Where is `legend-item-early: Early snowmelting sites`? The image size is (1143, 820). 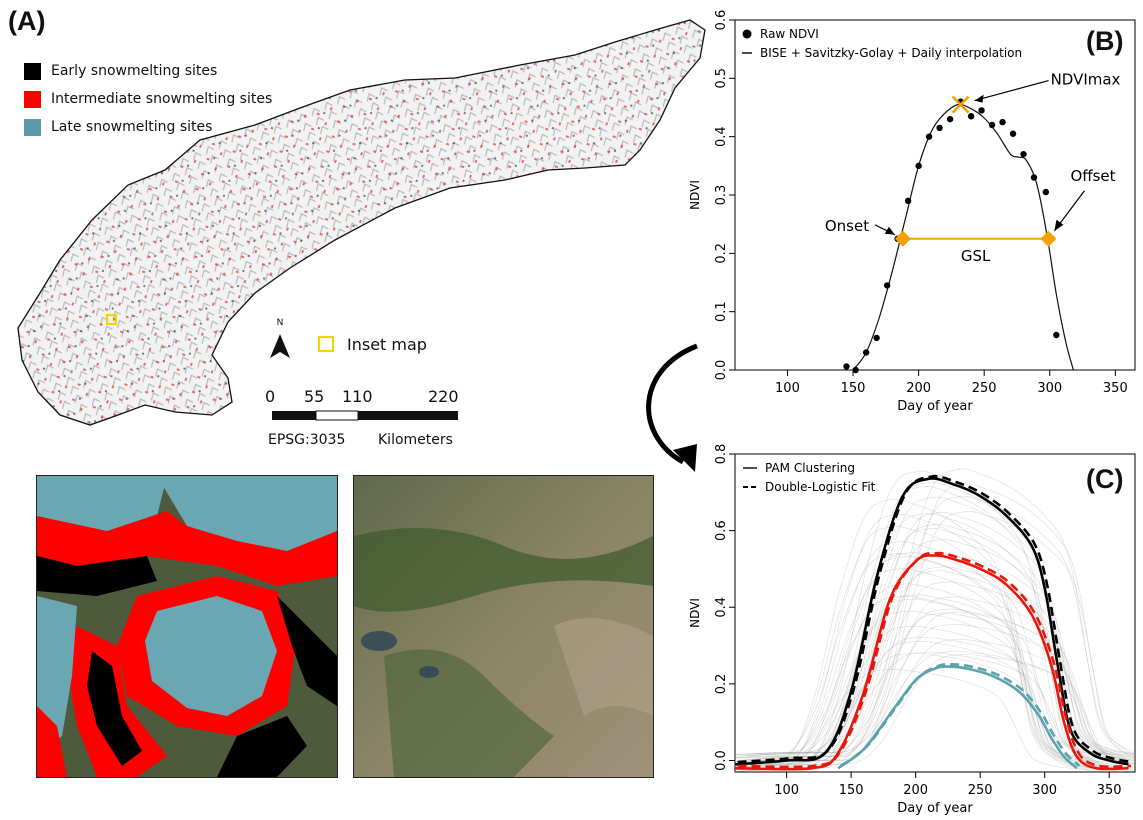
legend-item-early: Early snowmelting sites is located at coordinates (148, 71).